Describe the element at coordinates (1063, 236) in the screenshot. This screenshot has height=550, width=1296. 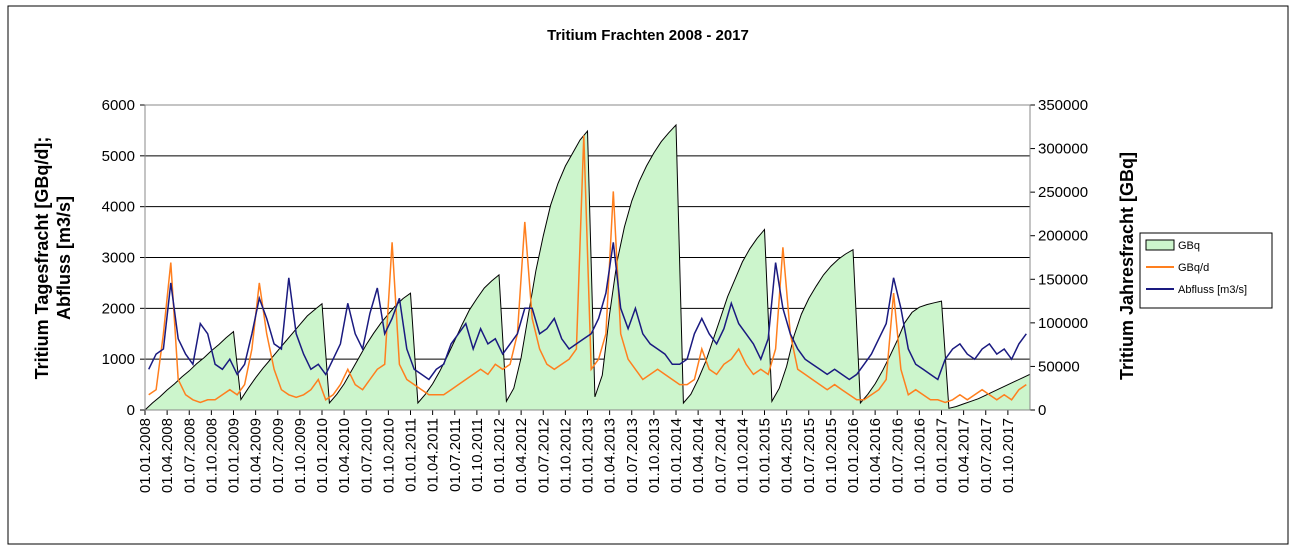
I see `y2-tick-label: 200000` at that location.